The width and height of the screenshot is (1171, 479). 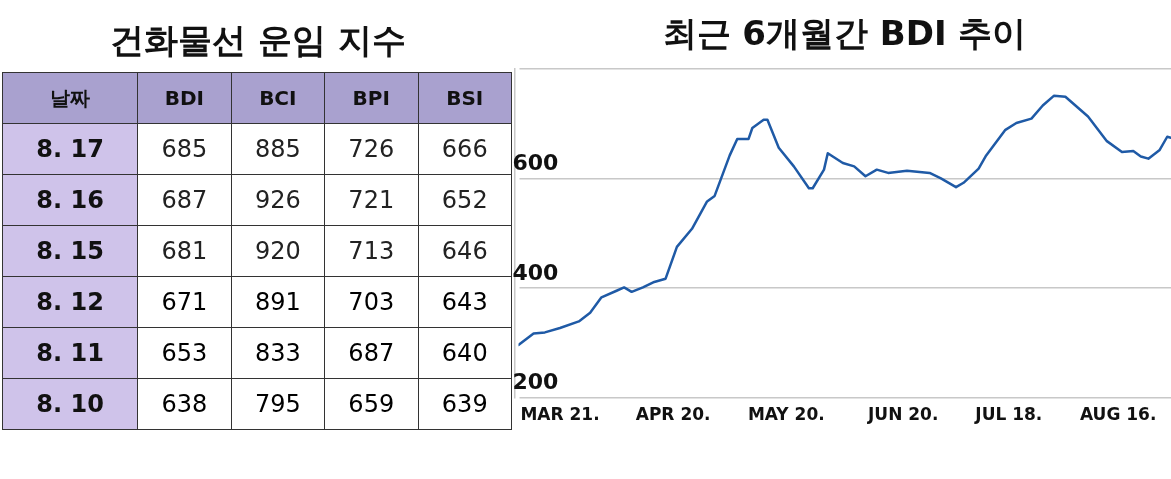 What do you see at coordinates (371, 98) in the screenshot?
I see `text: BPI` at bounding box center [371, 98].